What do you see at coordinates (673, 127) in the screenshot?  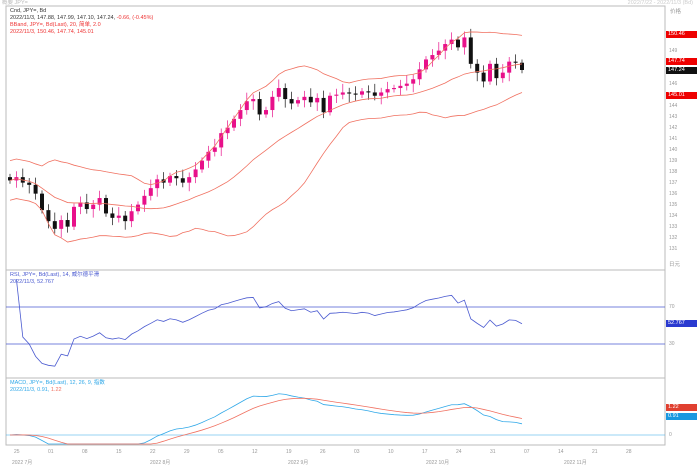 I see `price-tick: 142` at bounding box center [673, 127].